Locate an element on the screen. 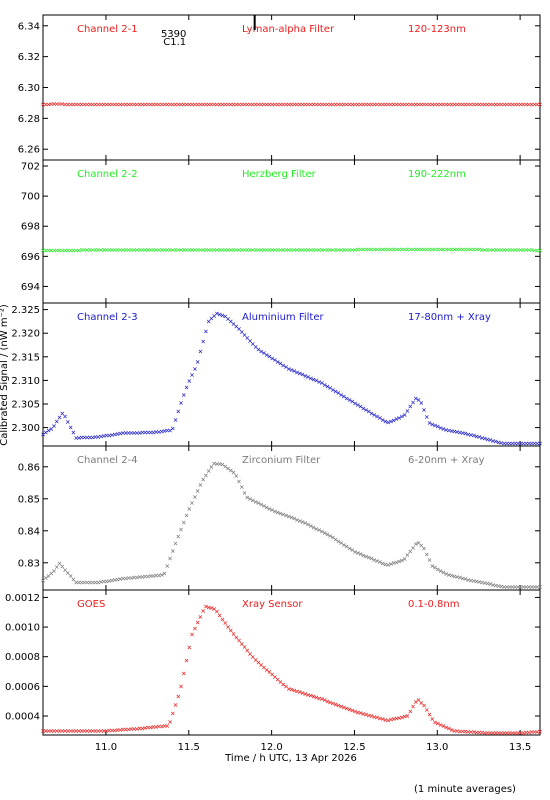 The image size is (550, 800). panel-title: Channel 2-1 is located at coordinates (107, 29).